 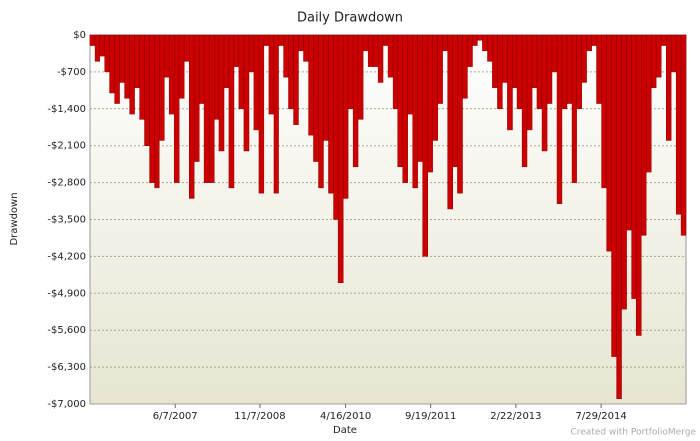 What do you see at coordinates (430, 416) in the screenshot?
I see `x-tick-label: 9/19/2011` at bounding box center [430, 416].